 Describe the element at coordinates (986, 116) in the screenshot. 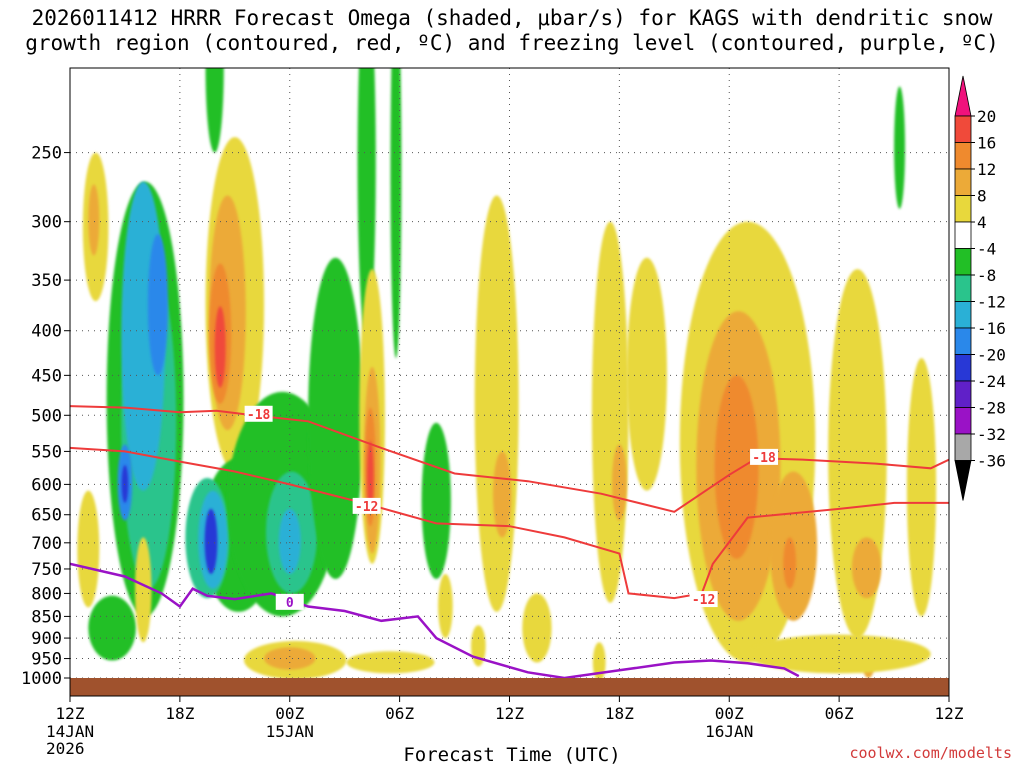

I see `colorbar-label-0: 20` at that location.